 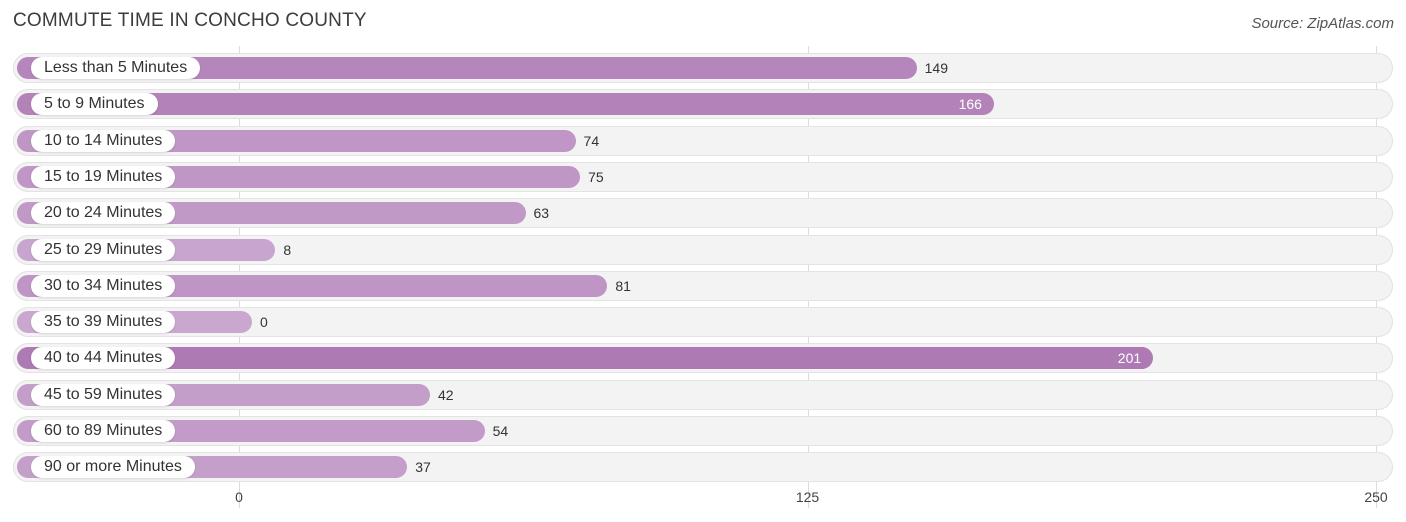 What do you see at coordinates (703, 177) in the screenshot?
I see `bar-row: 15 to 19 Minutes 75` at bounding box center [703, 177].